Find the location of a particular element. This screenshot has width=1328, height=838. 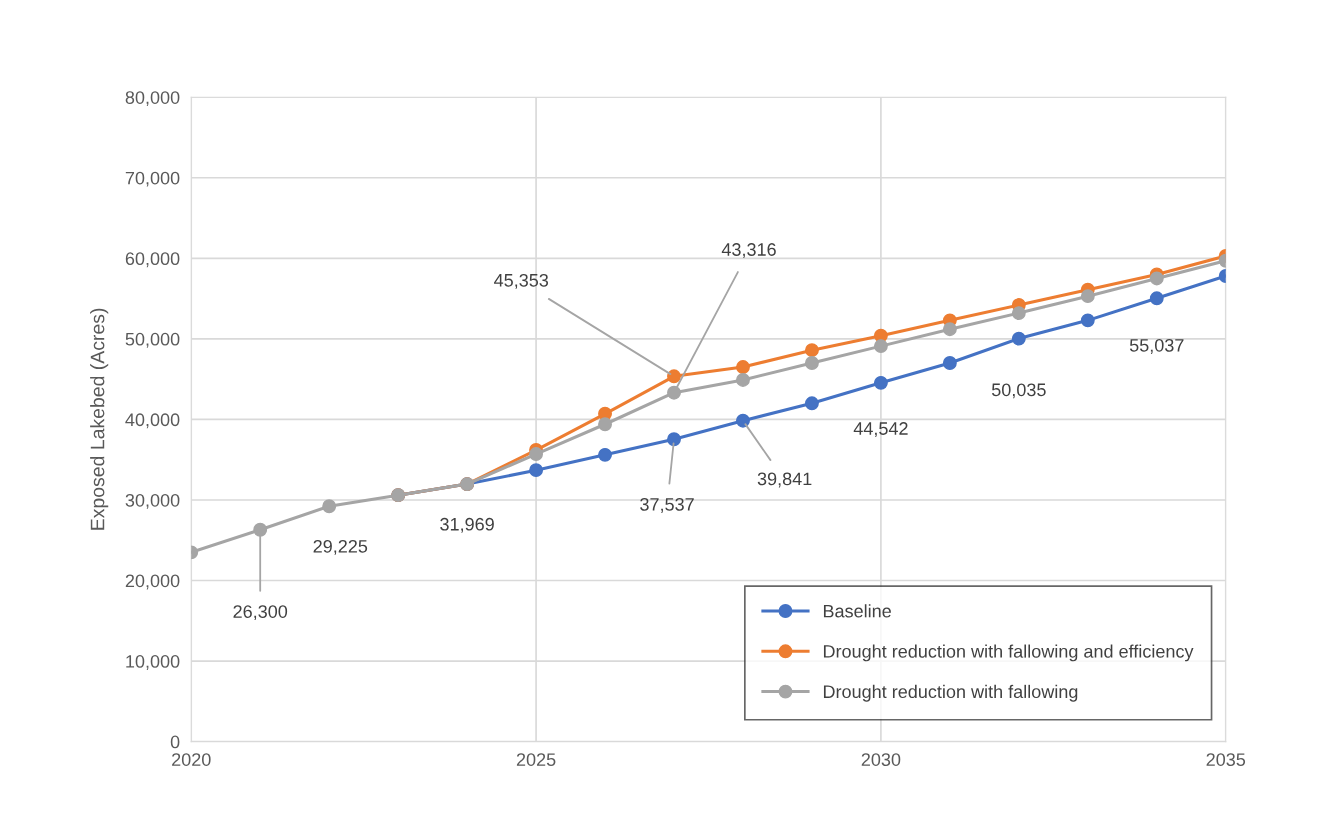

x-tick-label: 2035 is located at coordinates (1226, 759).